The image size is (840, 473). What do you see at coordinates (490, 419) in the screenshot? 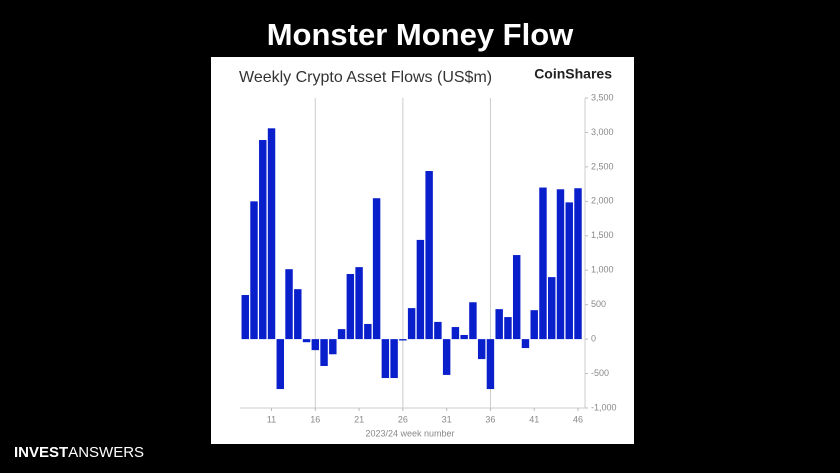
I see `x-tick-label: 36` at bounding box center [490, 419].